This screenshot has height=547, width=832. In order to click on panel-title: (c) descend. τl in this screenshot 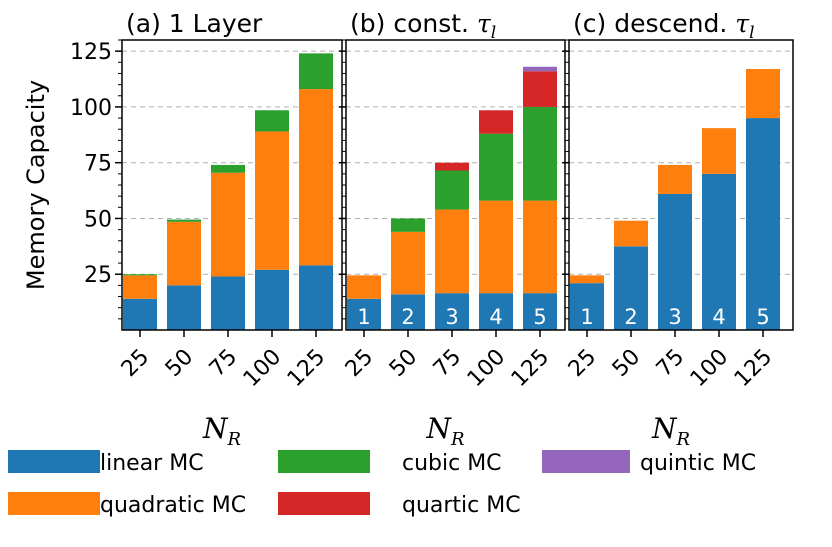, I will do `click(664, 26)`.